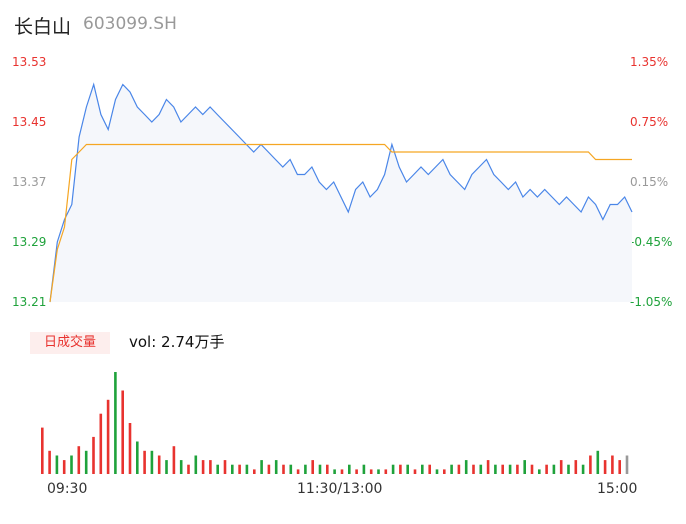  What do you see at coordinates (29, 242) in the screenshot?
I see `y-tick-left-3: 13.29` at bounding box center [29, 242].